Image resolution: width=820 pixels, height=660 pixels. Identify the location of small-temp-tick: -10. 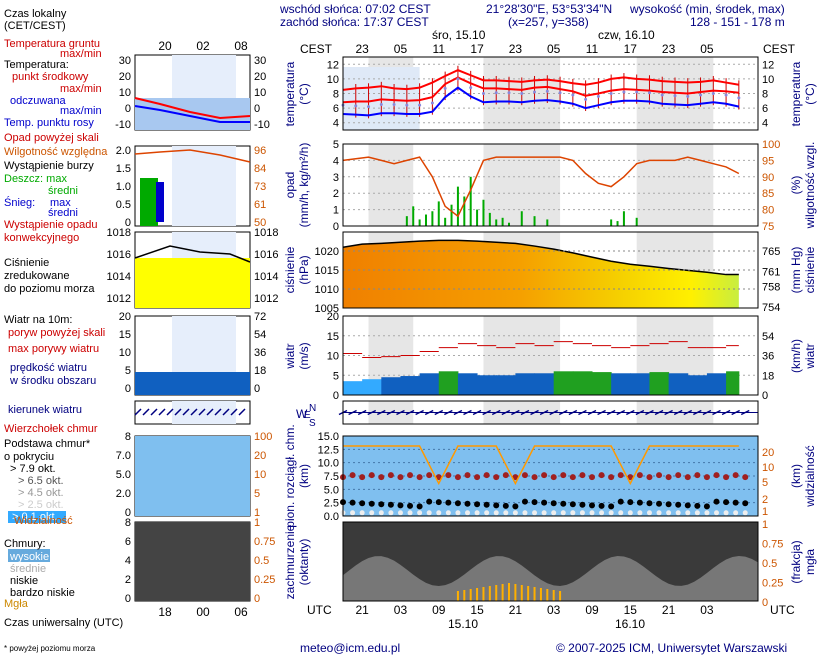
(123, 125).